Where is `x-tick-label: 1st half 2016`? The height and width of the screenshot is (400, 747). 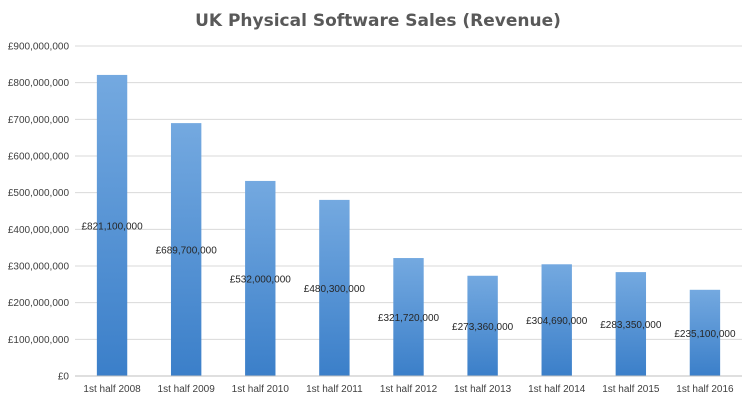
x-tick-label: 1st half 2016 is located at coordinates (705, 389).